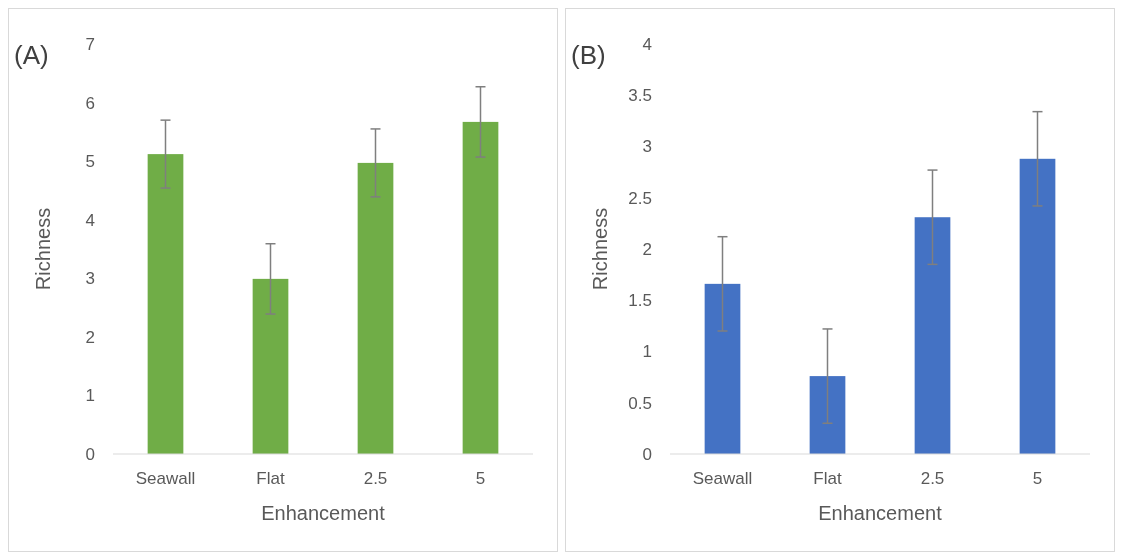 The image size is (1122, 552). Describe the element at coordinates (90, 103) in the screenshot. I see `y-tick-label: 6` at that location.